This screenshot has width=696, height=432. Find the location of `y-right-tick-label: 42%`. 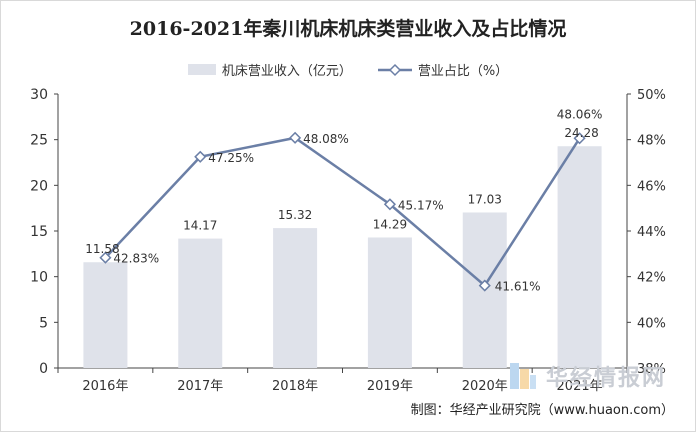

y-right-tick-label: 42% is located at coordinates (651, 278).